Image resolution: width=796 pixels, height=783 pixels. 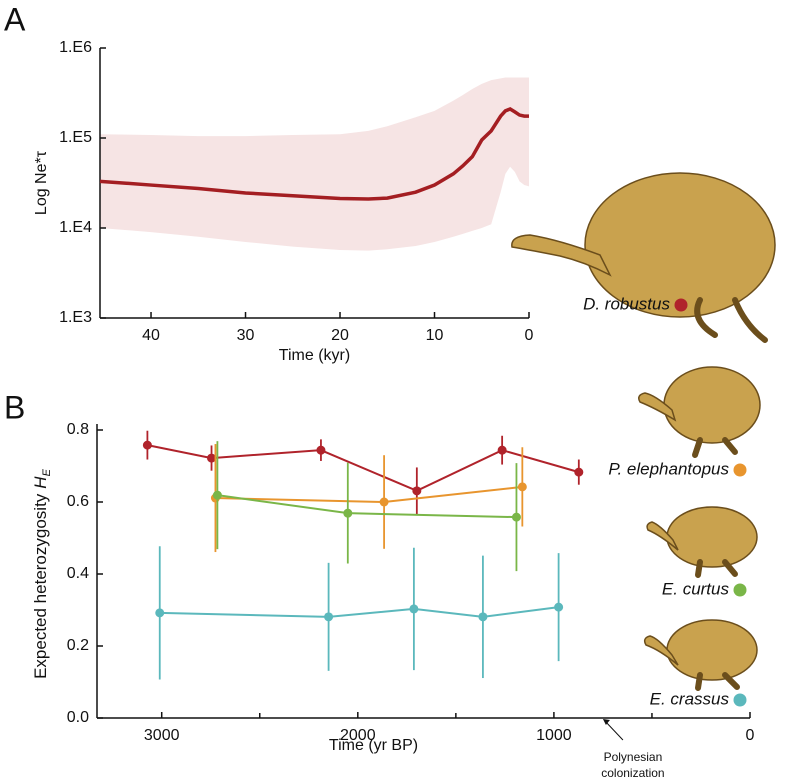 What do you see at coordinates (246, 335) in the screenshot?
I see `x-tick-label: 30` at bounding box center [246, 335].